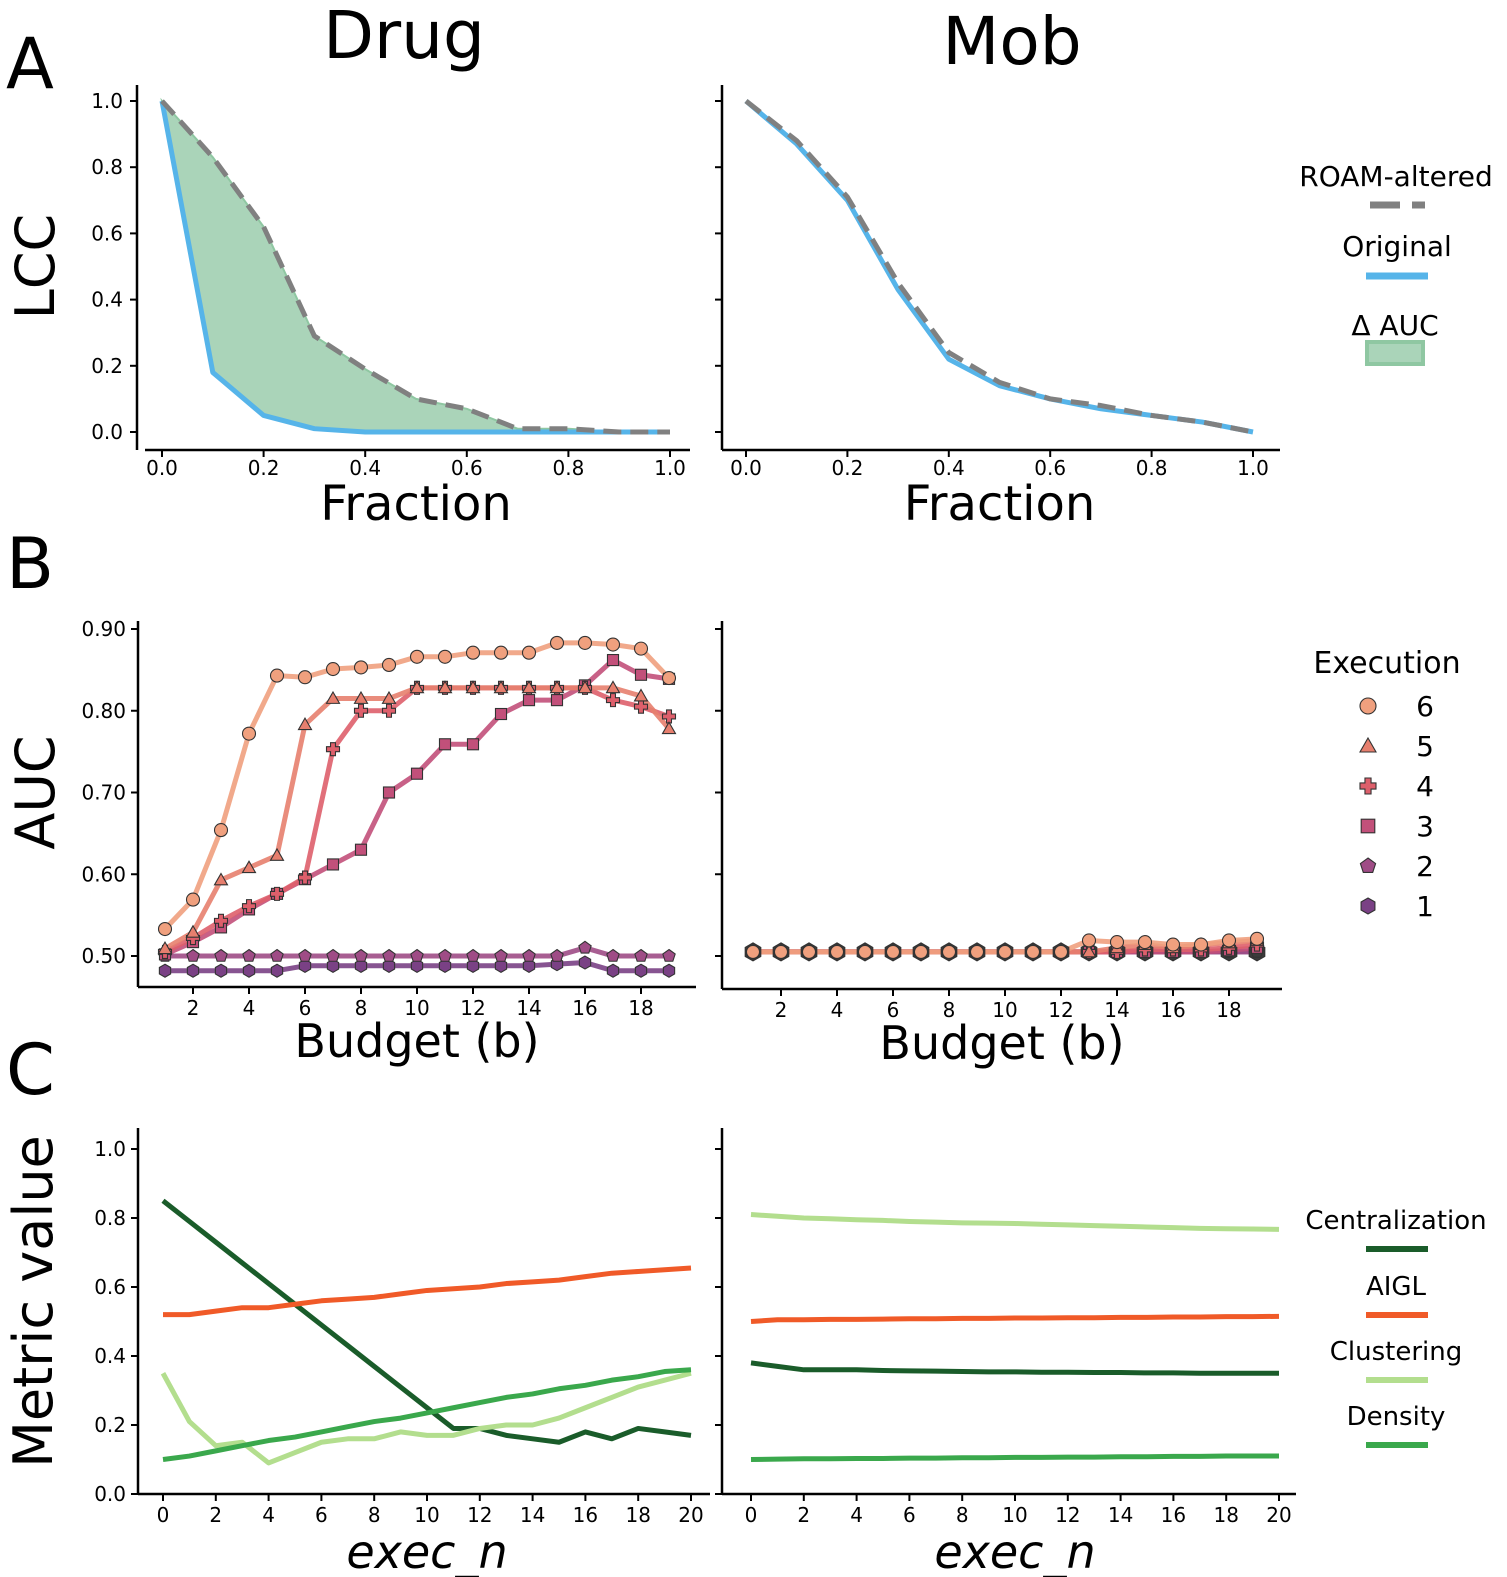  What do you see at coordinates (1394, 325) in the screenshot?
I see `legend-label-delta-auc: Δ AUC` at bounding box center [1394, 325].